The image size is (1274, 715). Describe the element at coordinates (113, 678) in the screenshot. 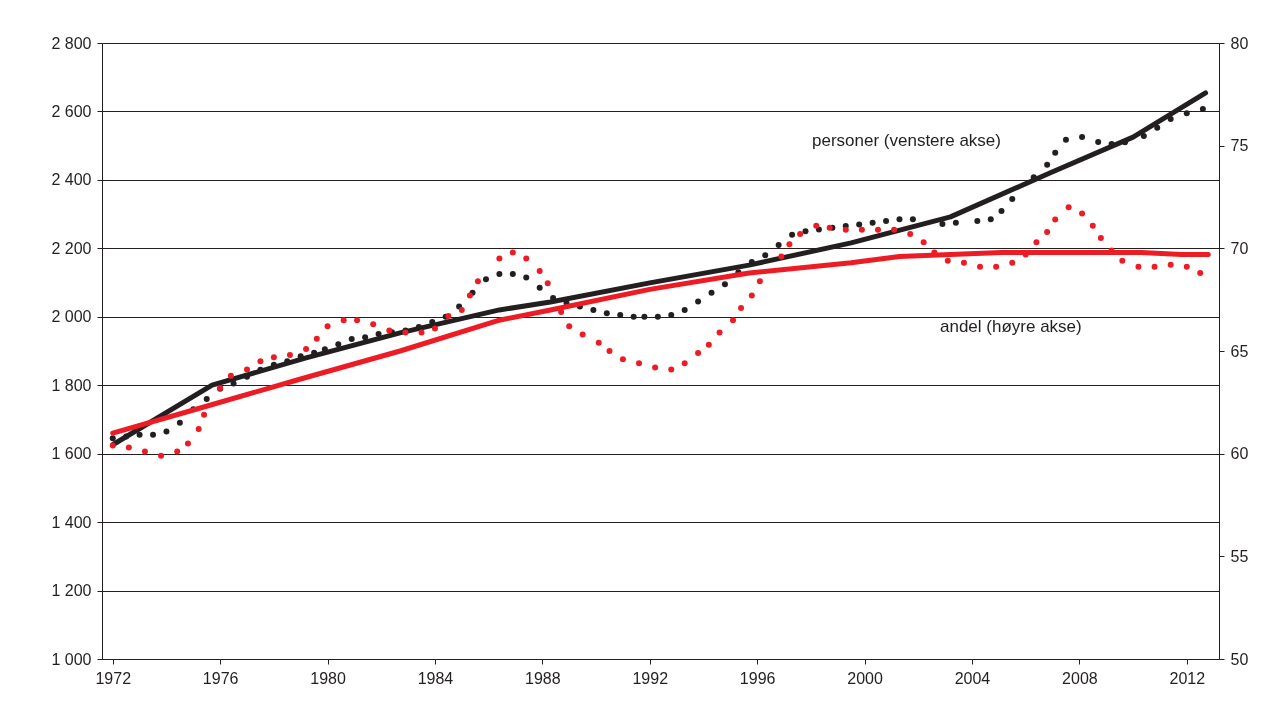

I see `x-tick-label: 1972` at that location.